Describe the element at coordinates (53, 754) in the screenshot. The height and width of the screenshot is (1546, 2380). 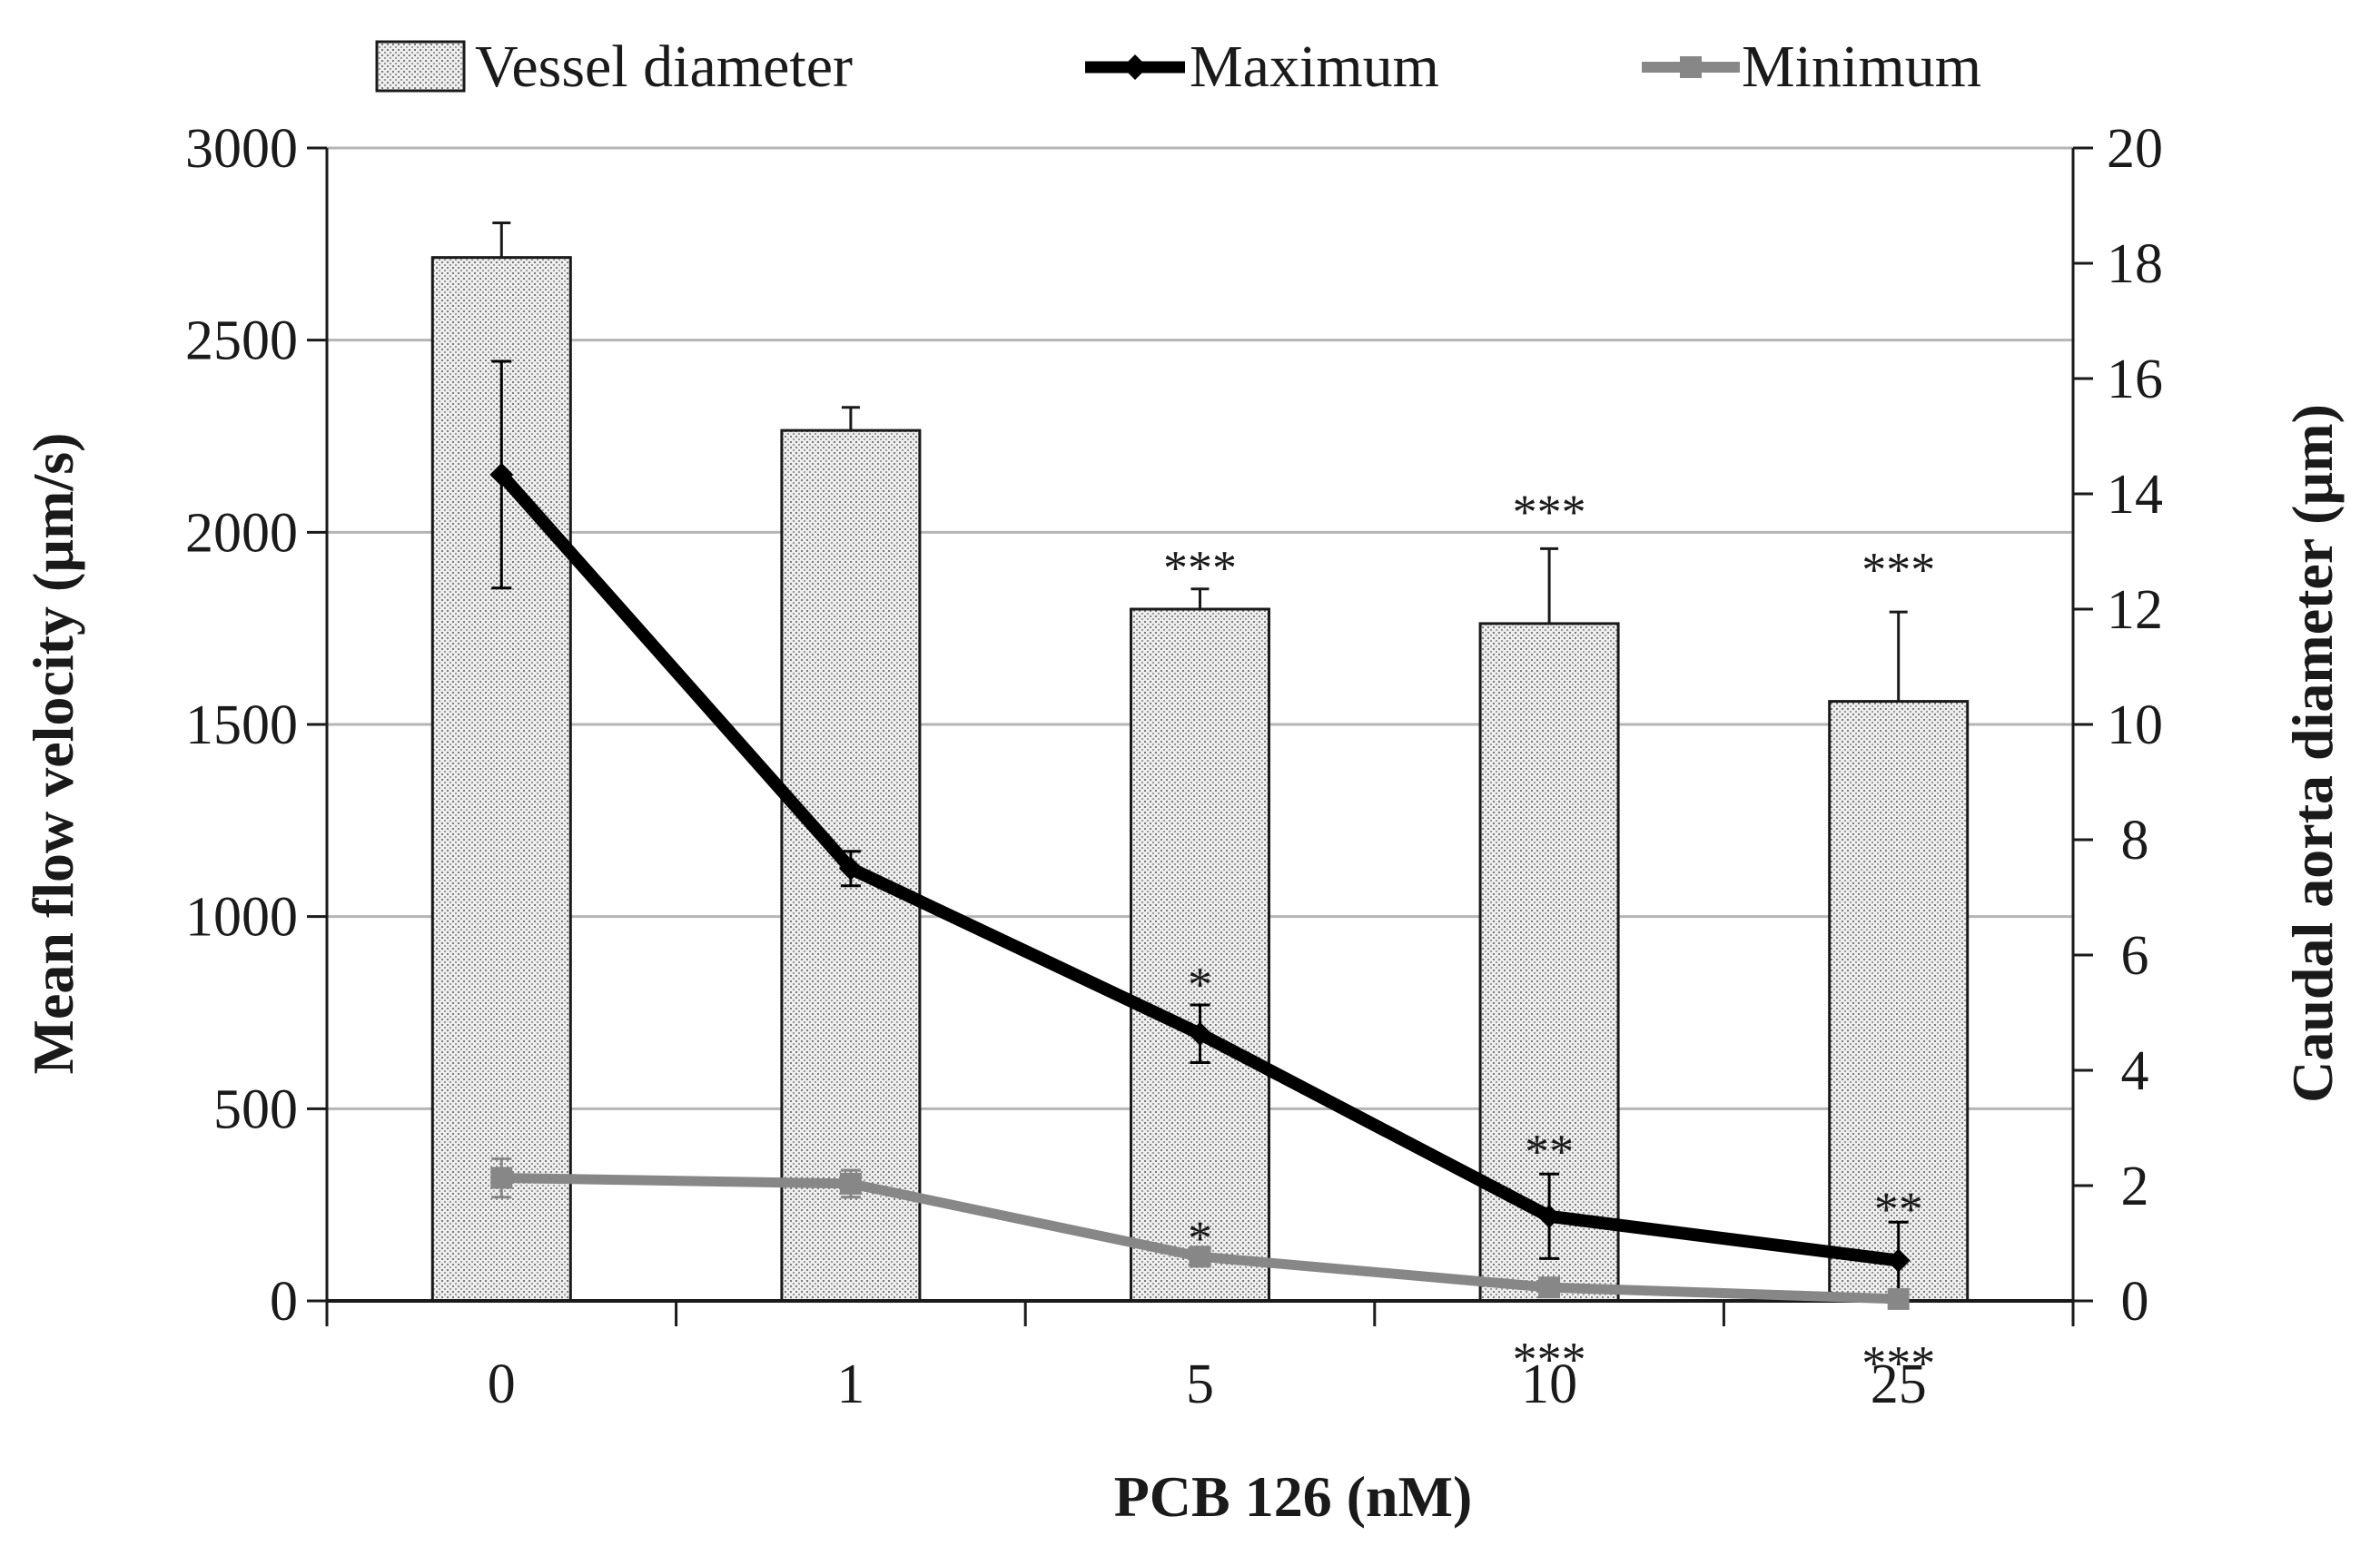
I see `y-axis-left-title: Mean flow velocity (µm/s)` at that location.